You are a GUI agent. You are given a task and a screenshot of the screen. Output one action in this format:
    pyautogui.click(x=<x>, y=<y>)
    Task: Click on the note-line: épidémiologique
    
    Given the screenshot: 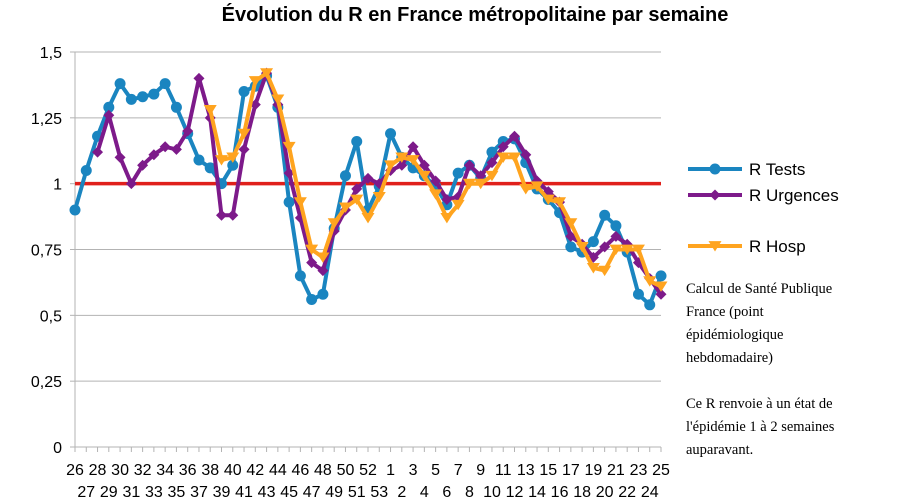 What is the action you would take?
    pyautogui.click(x=735, y=335)
    